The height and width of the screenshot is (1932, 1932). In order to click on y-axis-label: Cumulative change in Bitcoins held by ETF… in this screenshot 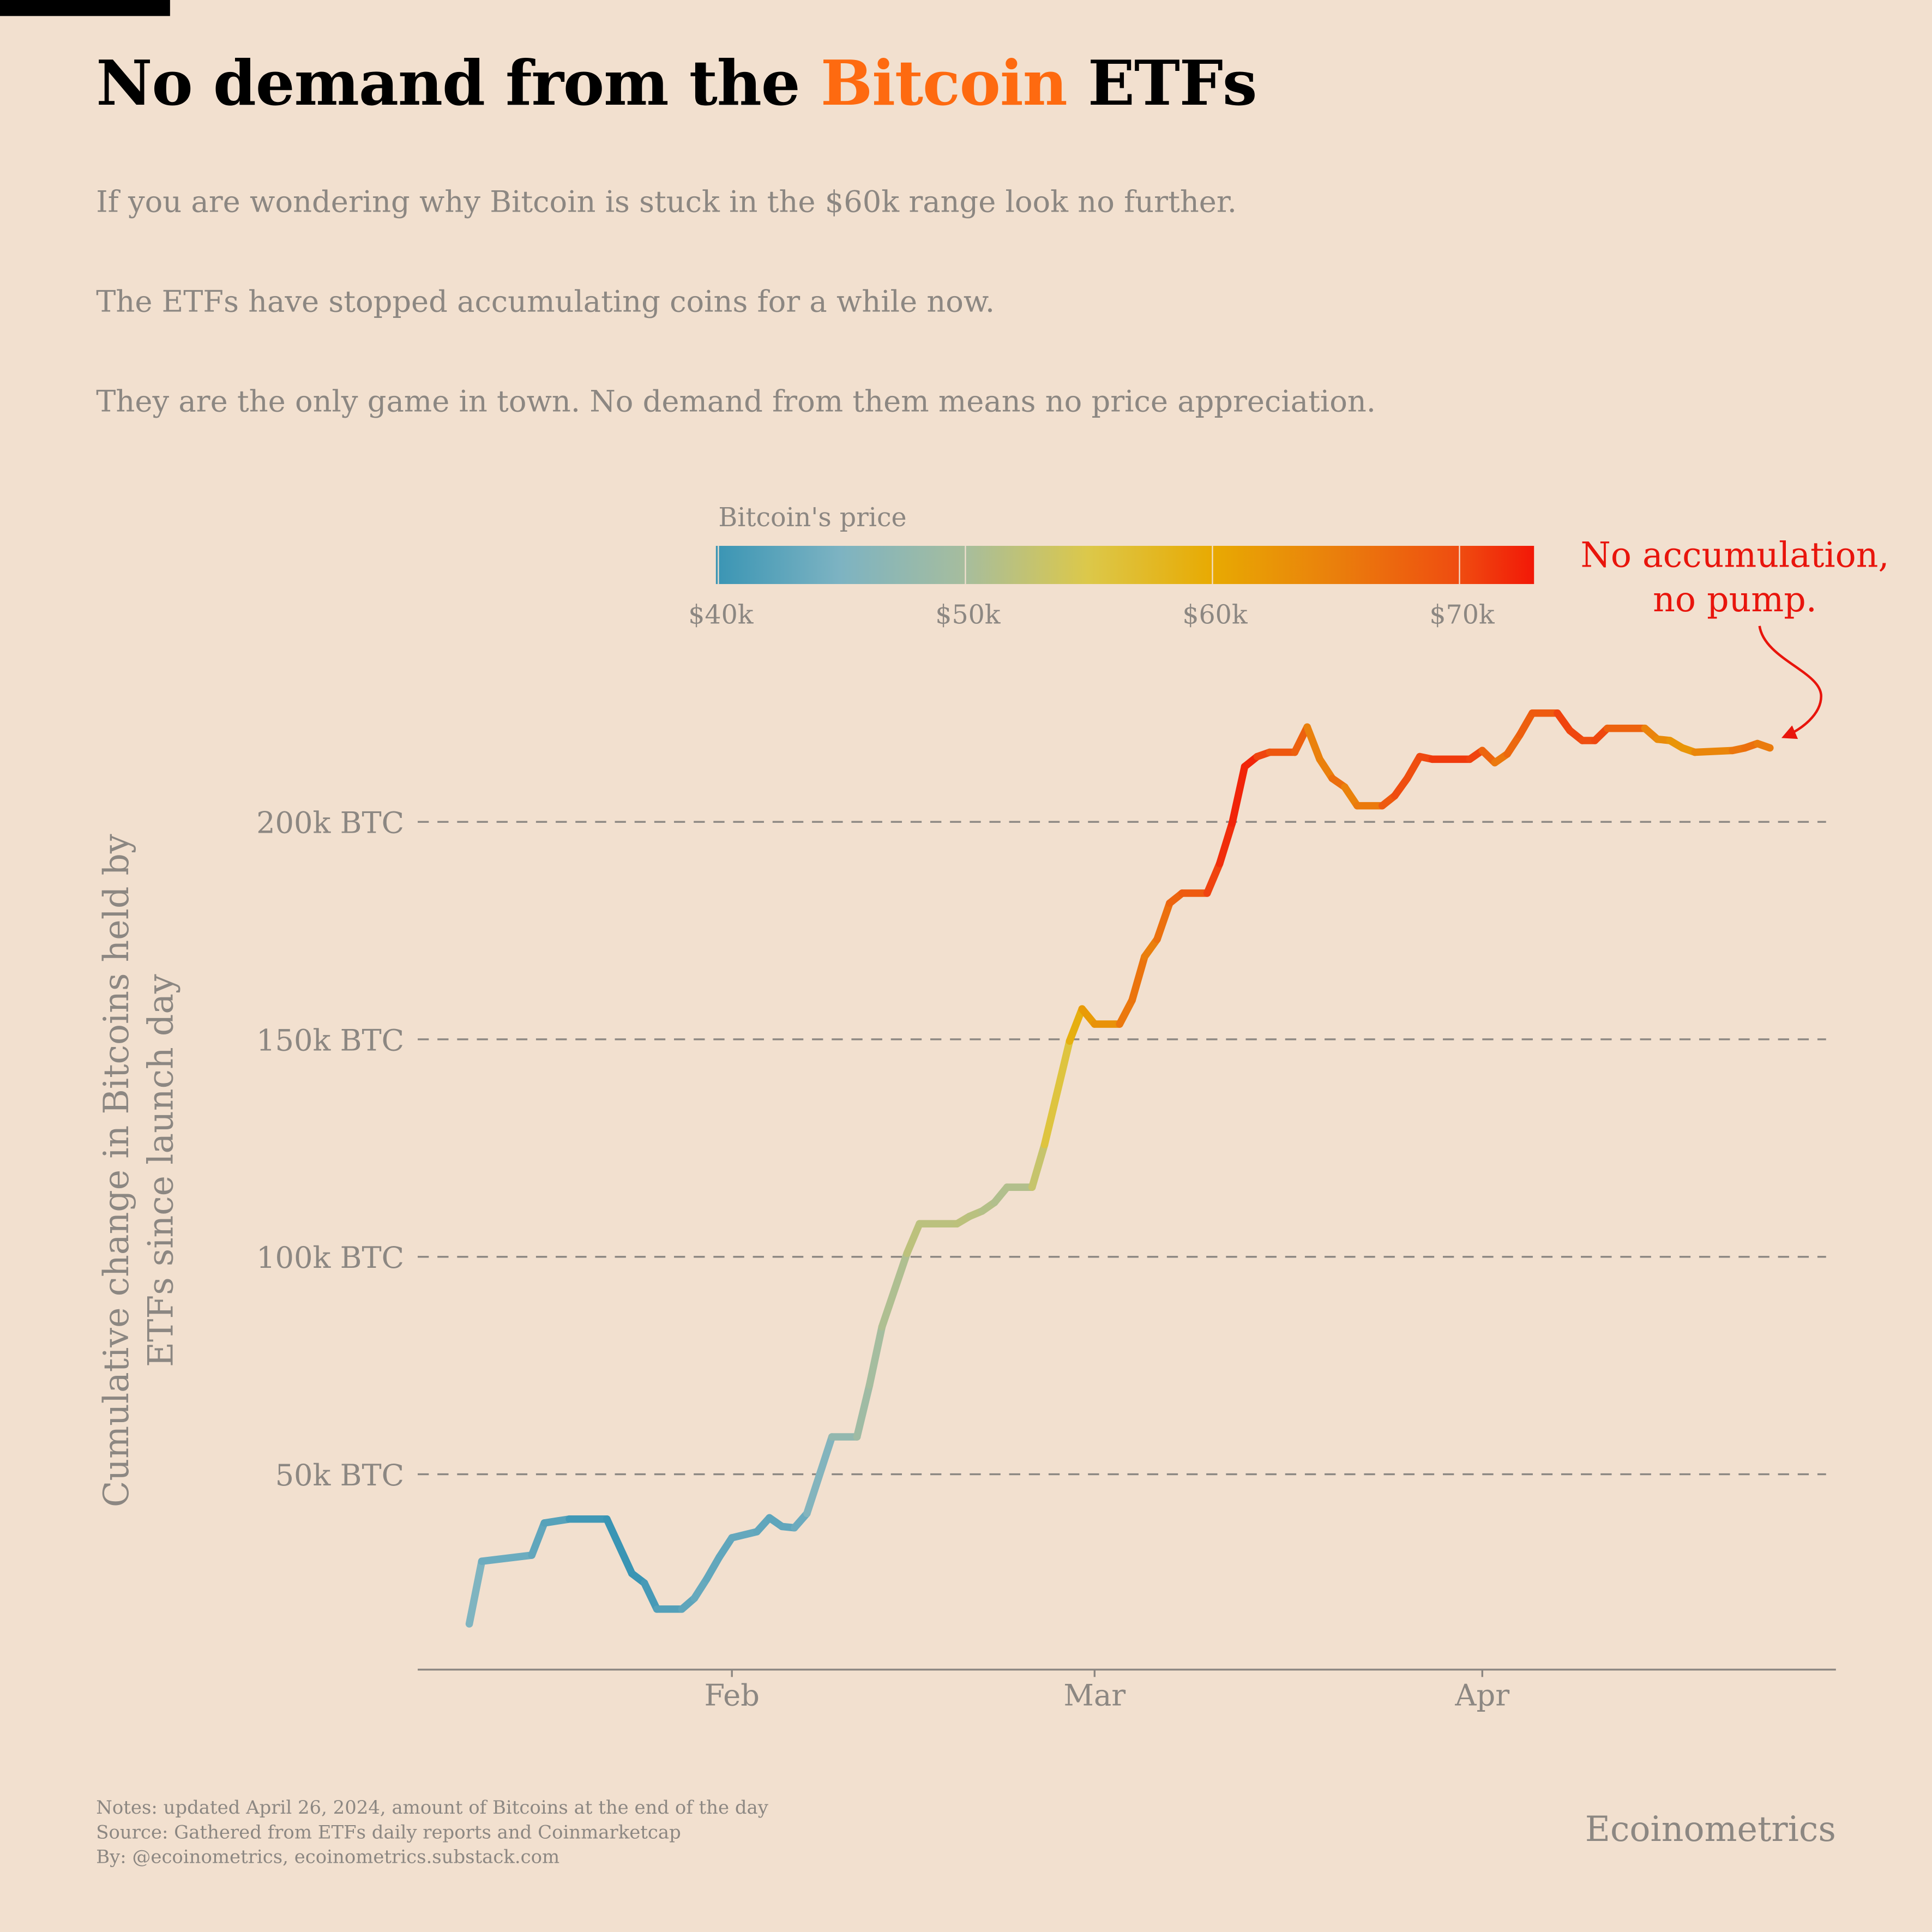, I will do `click(138, 1170)`.